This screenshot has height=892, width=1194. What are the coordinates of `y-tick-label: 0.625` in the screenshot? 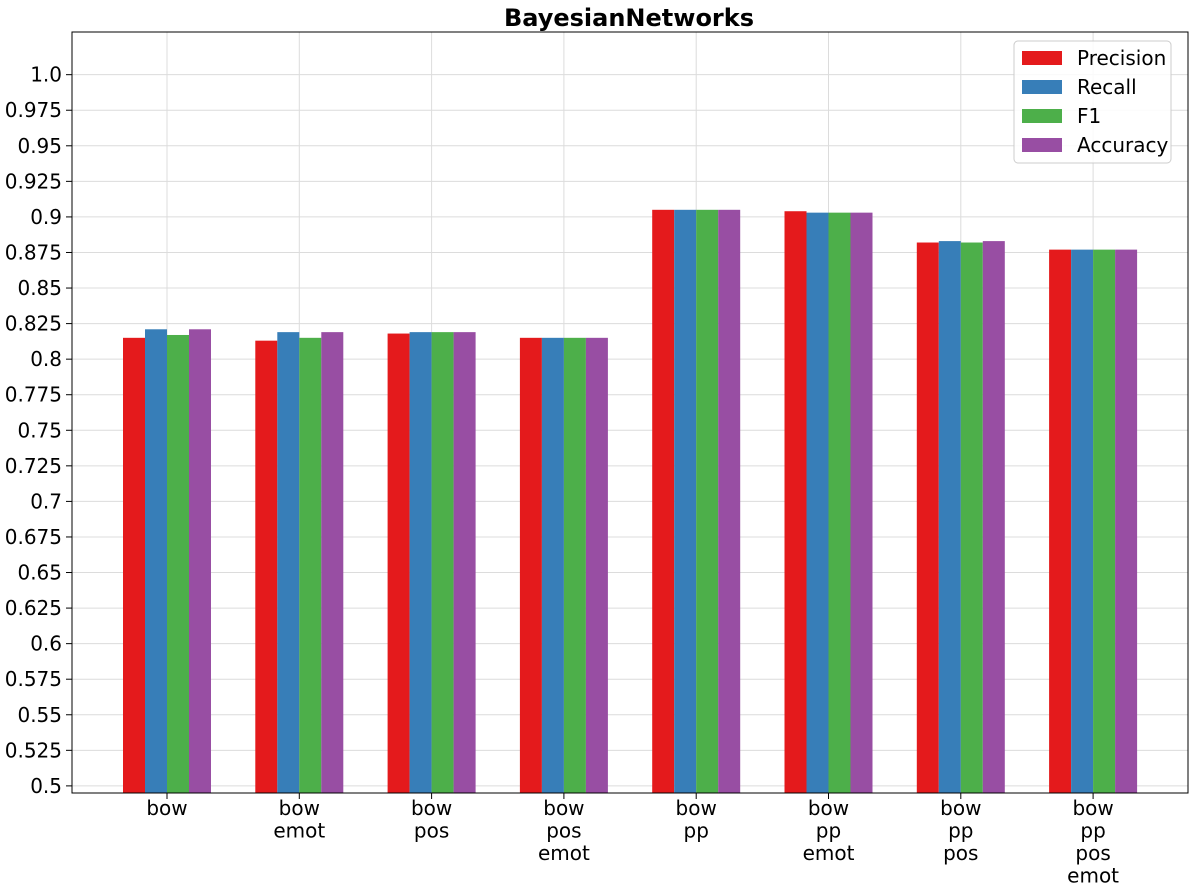 It's located at (33, 608).